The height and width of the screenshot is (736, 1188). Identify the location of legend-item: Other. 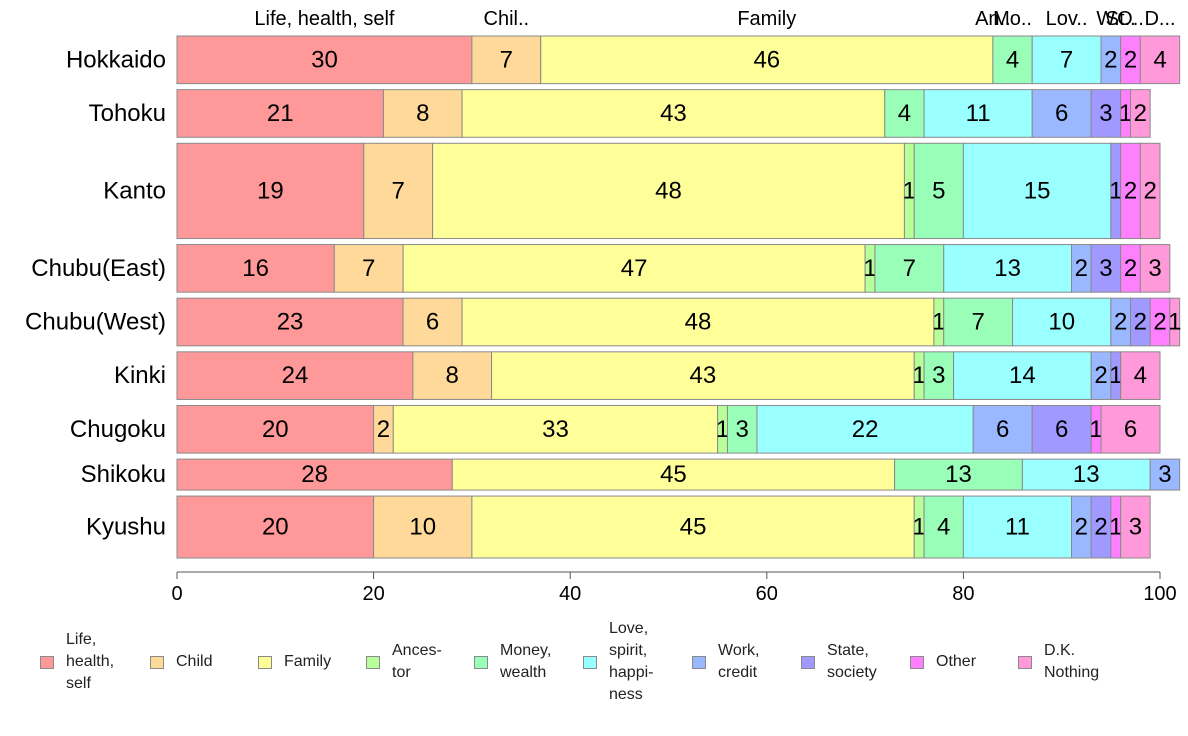
(943, 662).